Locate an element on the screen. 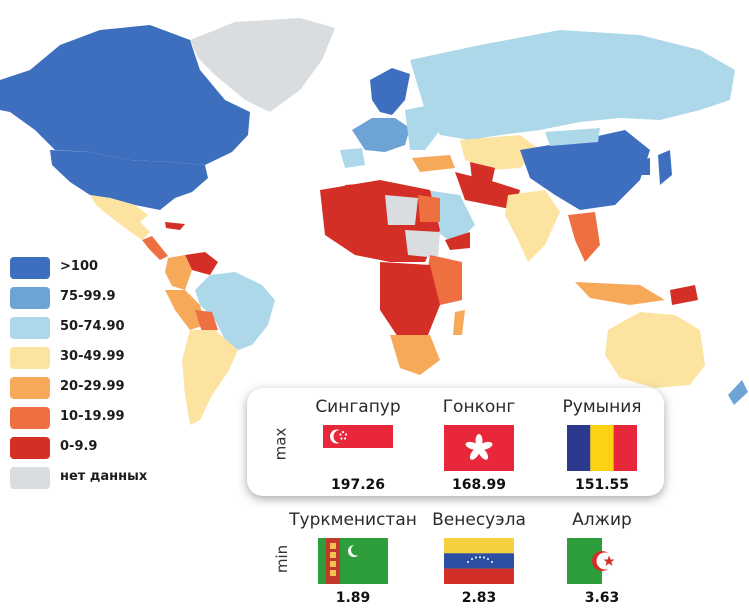 This screenshot has height=609, width=749. bolivia-region is located at coordinates (206, 321).